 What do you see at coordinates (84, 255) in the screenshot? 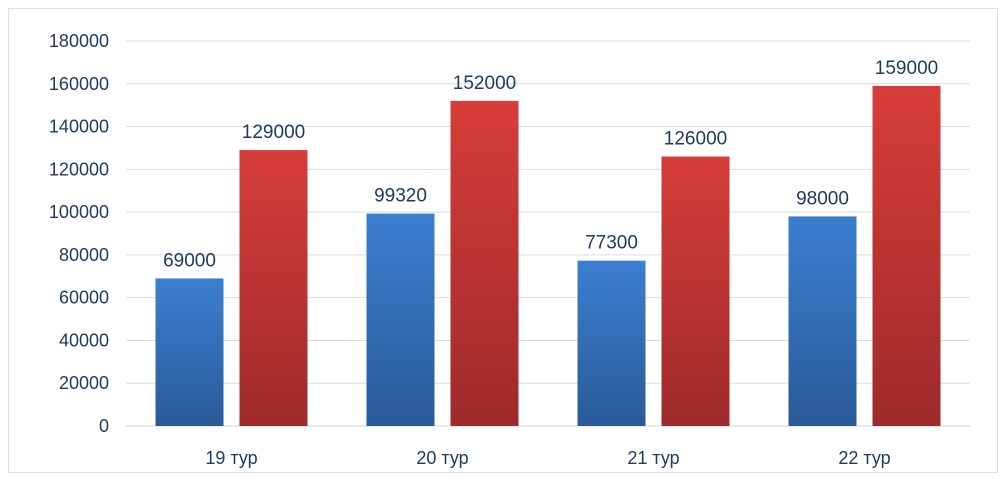
I see `y-tick-label: 80000` at bounding box center [84, 255].